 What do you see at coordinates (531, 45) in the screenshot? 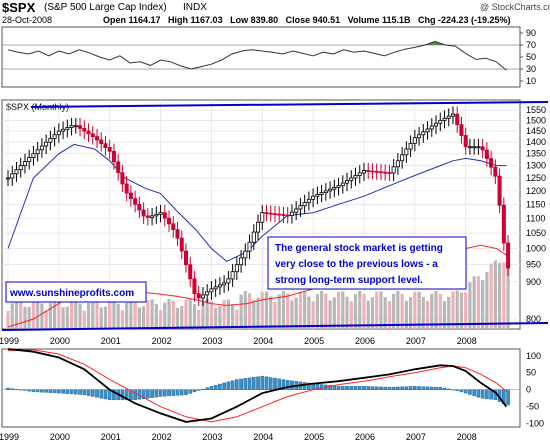
I see `rsi-tick-label: 70` at bounding box center [531, 45].